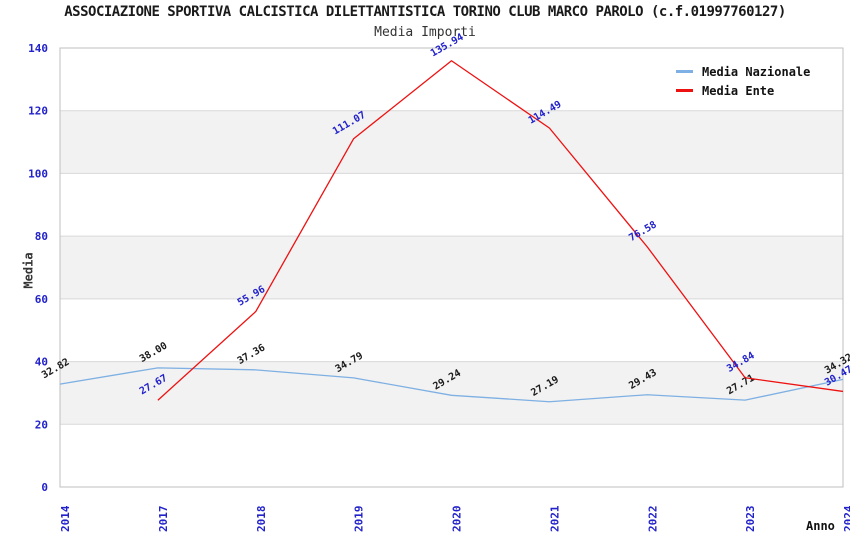 Image resolution: width=850 pixels, height=550 pixels. I want to click on x-tick-label: 2021, so click(554, 518).